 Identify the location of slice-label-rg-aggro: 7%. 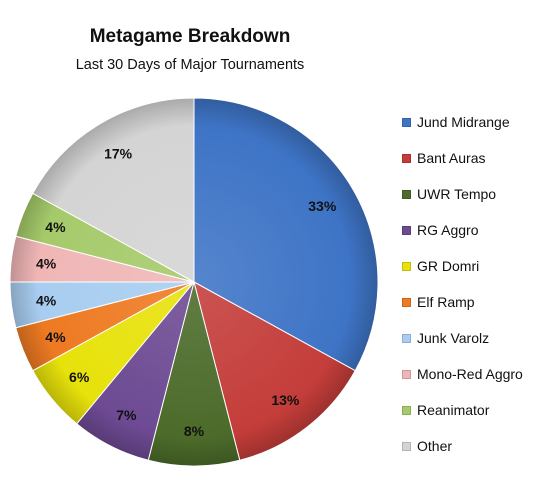
(126, 415).